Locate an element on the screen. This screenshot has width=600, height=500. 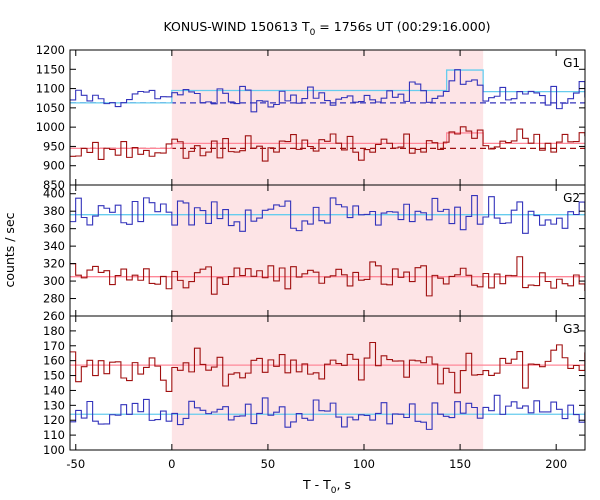
y-tick-label-G3-130: 130 is located at coordinates (54, 405).